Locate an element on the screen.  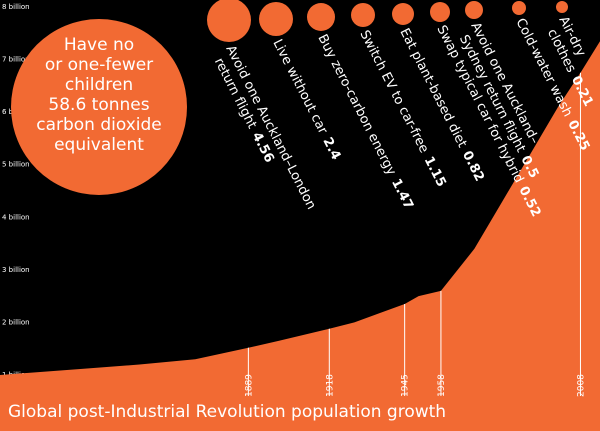
headline-bubble is located at coordinates (99, 107).